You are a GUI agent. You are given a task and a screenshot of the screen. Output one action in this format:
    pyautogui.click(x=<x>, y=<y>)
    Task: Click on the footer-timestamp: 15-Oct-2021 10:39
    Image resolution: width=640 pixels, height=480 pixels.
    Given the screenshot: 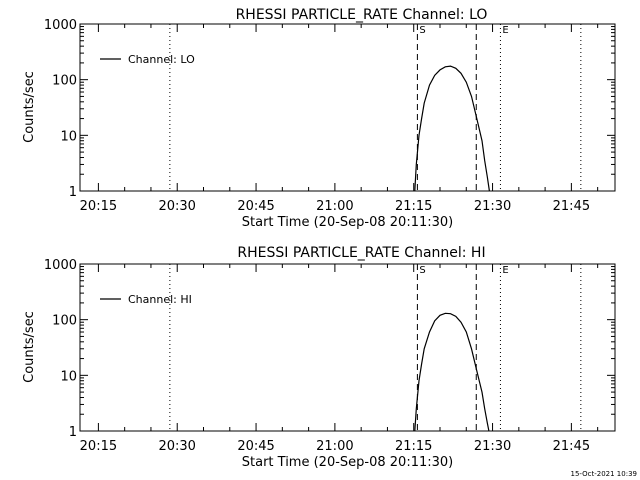 What is the action you would take?
    pyautogui.click(x=604, y=474)
    